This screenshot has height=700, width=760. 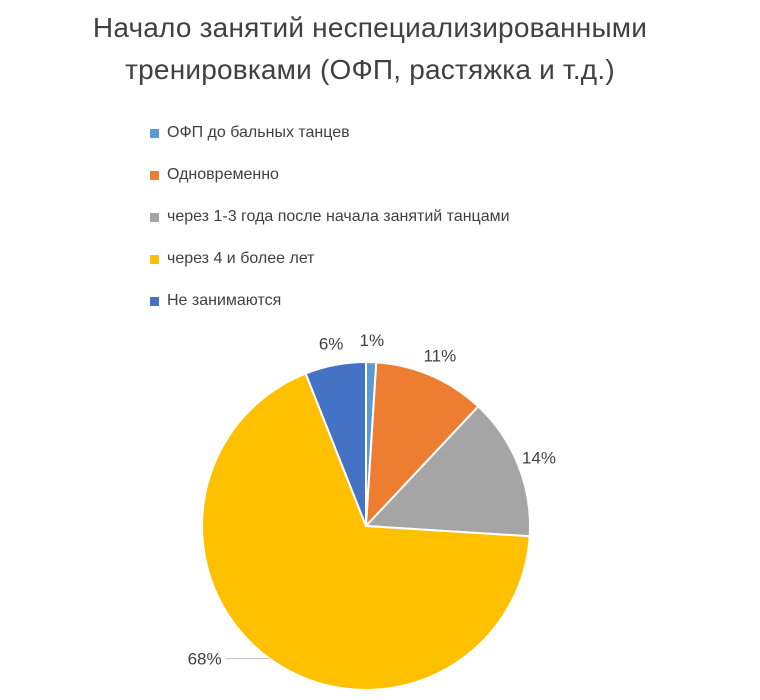 I want to click on chart-title-line-2: тренировками (ОФП, растяжка и т.д.), so click(x=370, y=69).